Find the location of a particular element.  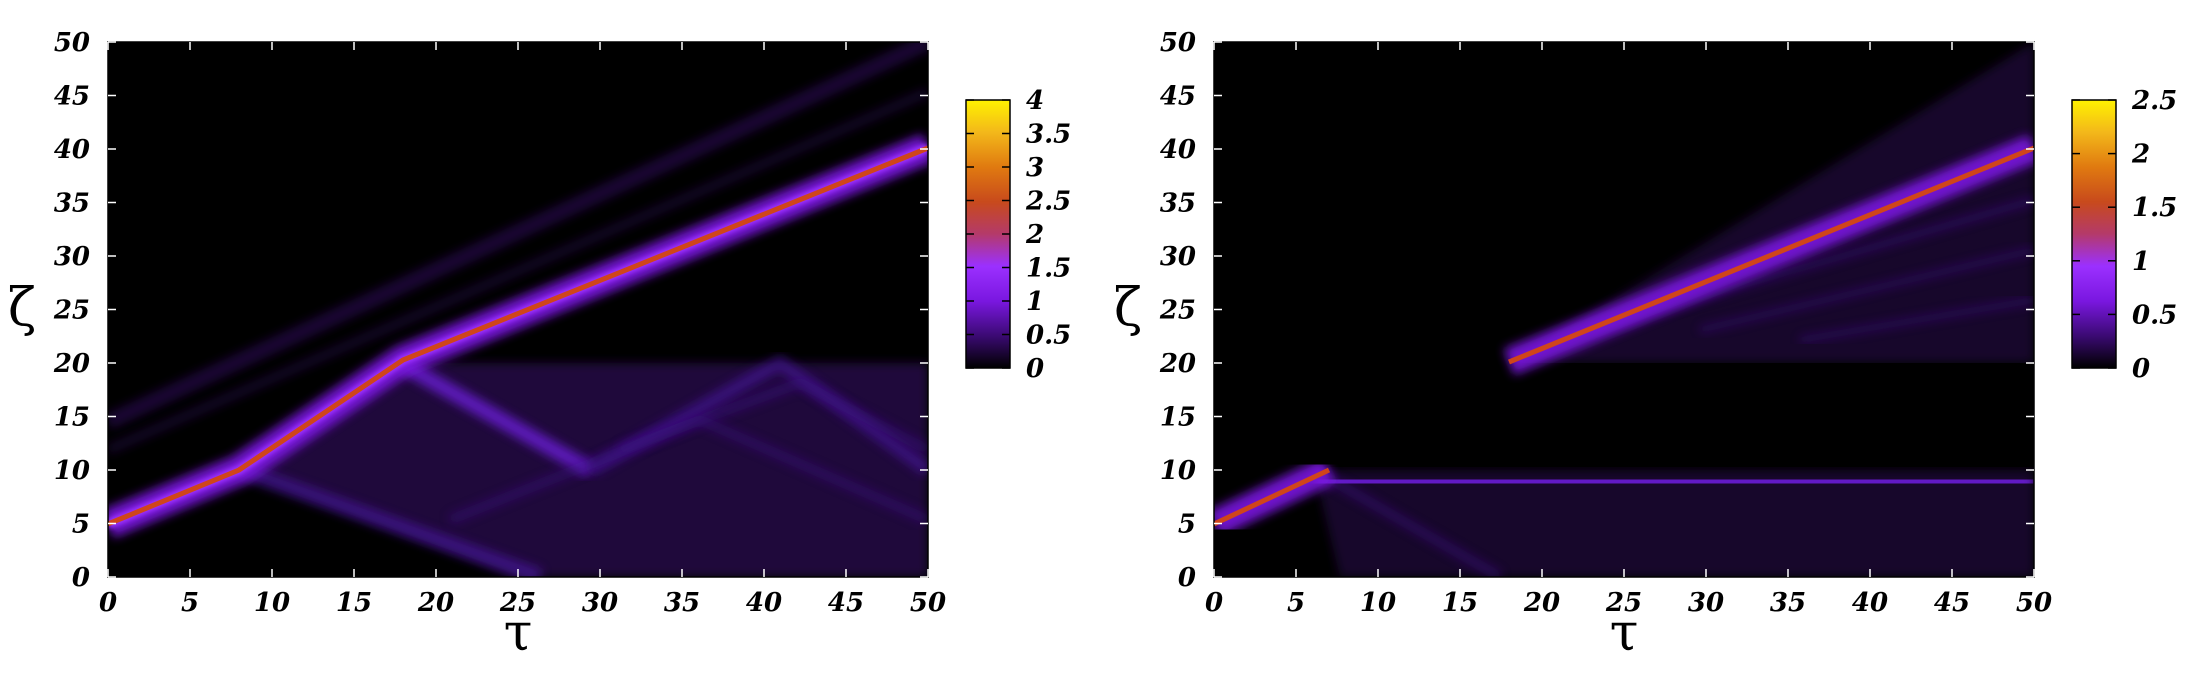

colorbar-left: 00.5 11.5 22.5 33.5 4 is located at coordinates (1018, 235).